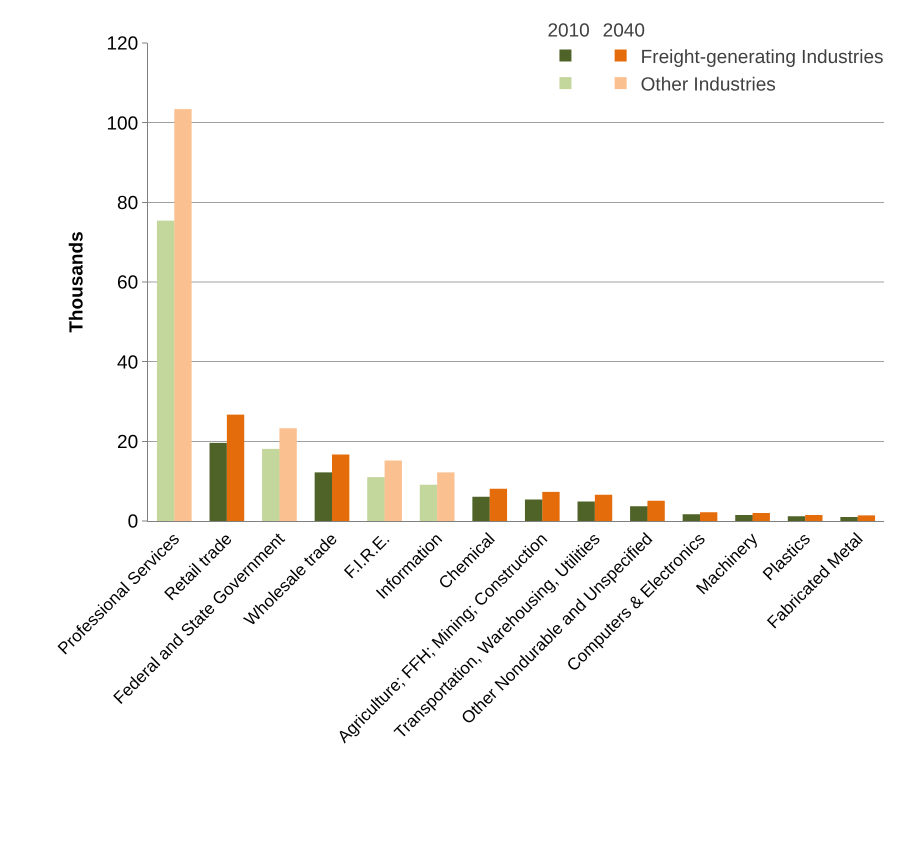  Describe the element at coordinates (133, 522) in the screenshot. I see `y-tick-label: 0` at that location.